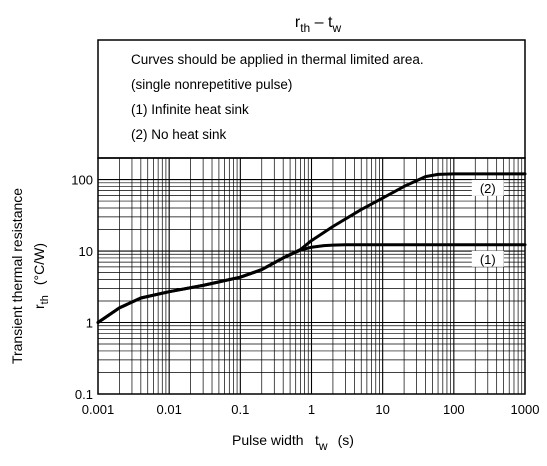 This screenshot has width=547, height=466. I want to click on title-var-sub: w, so click(336, 28).